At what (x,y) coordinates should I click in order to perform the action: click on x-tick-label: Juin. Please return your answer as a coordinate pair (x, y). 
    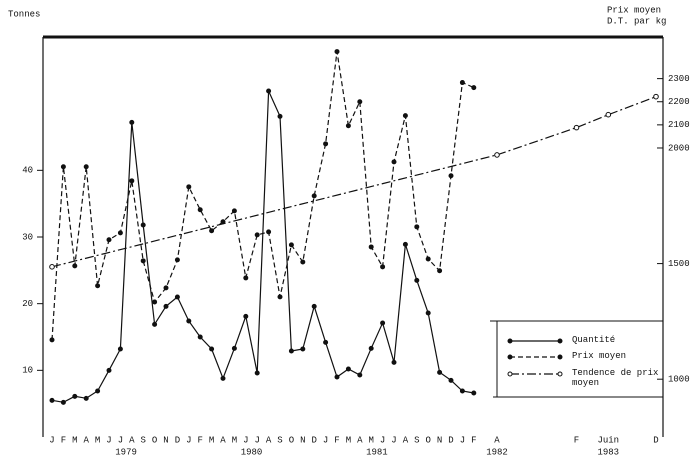
    Looking at the image, I should click on (608, 440).